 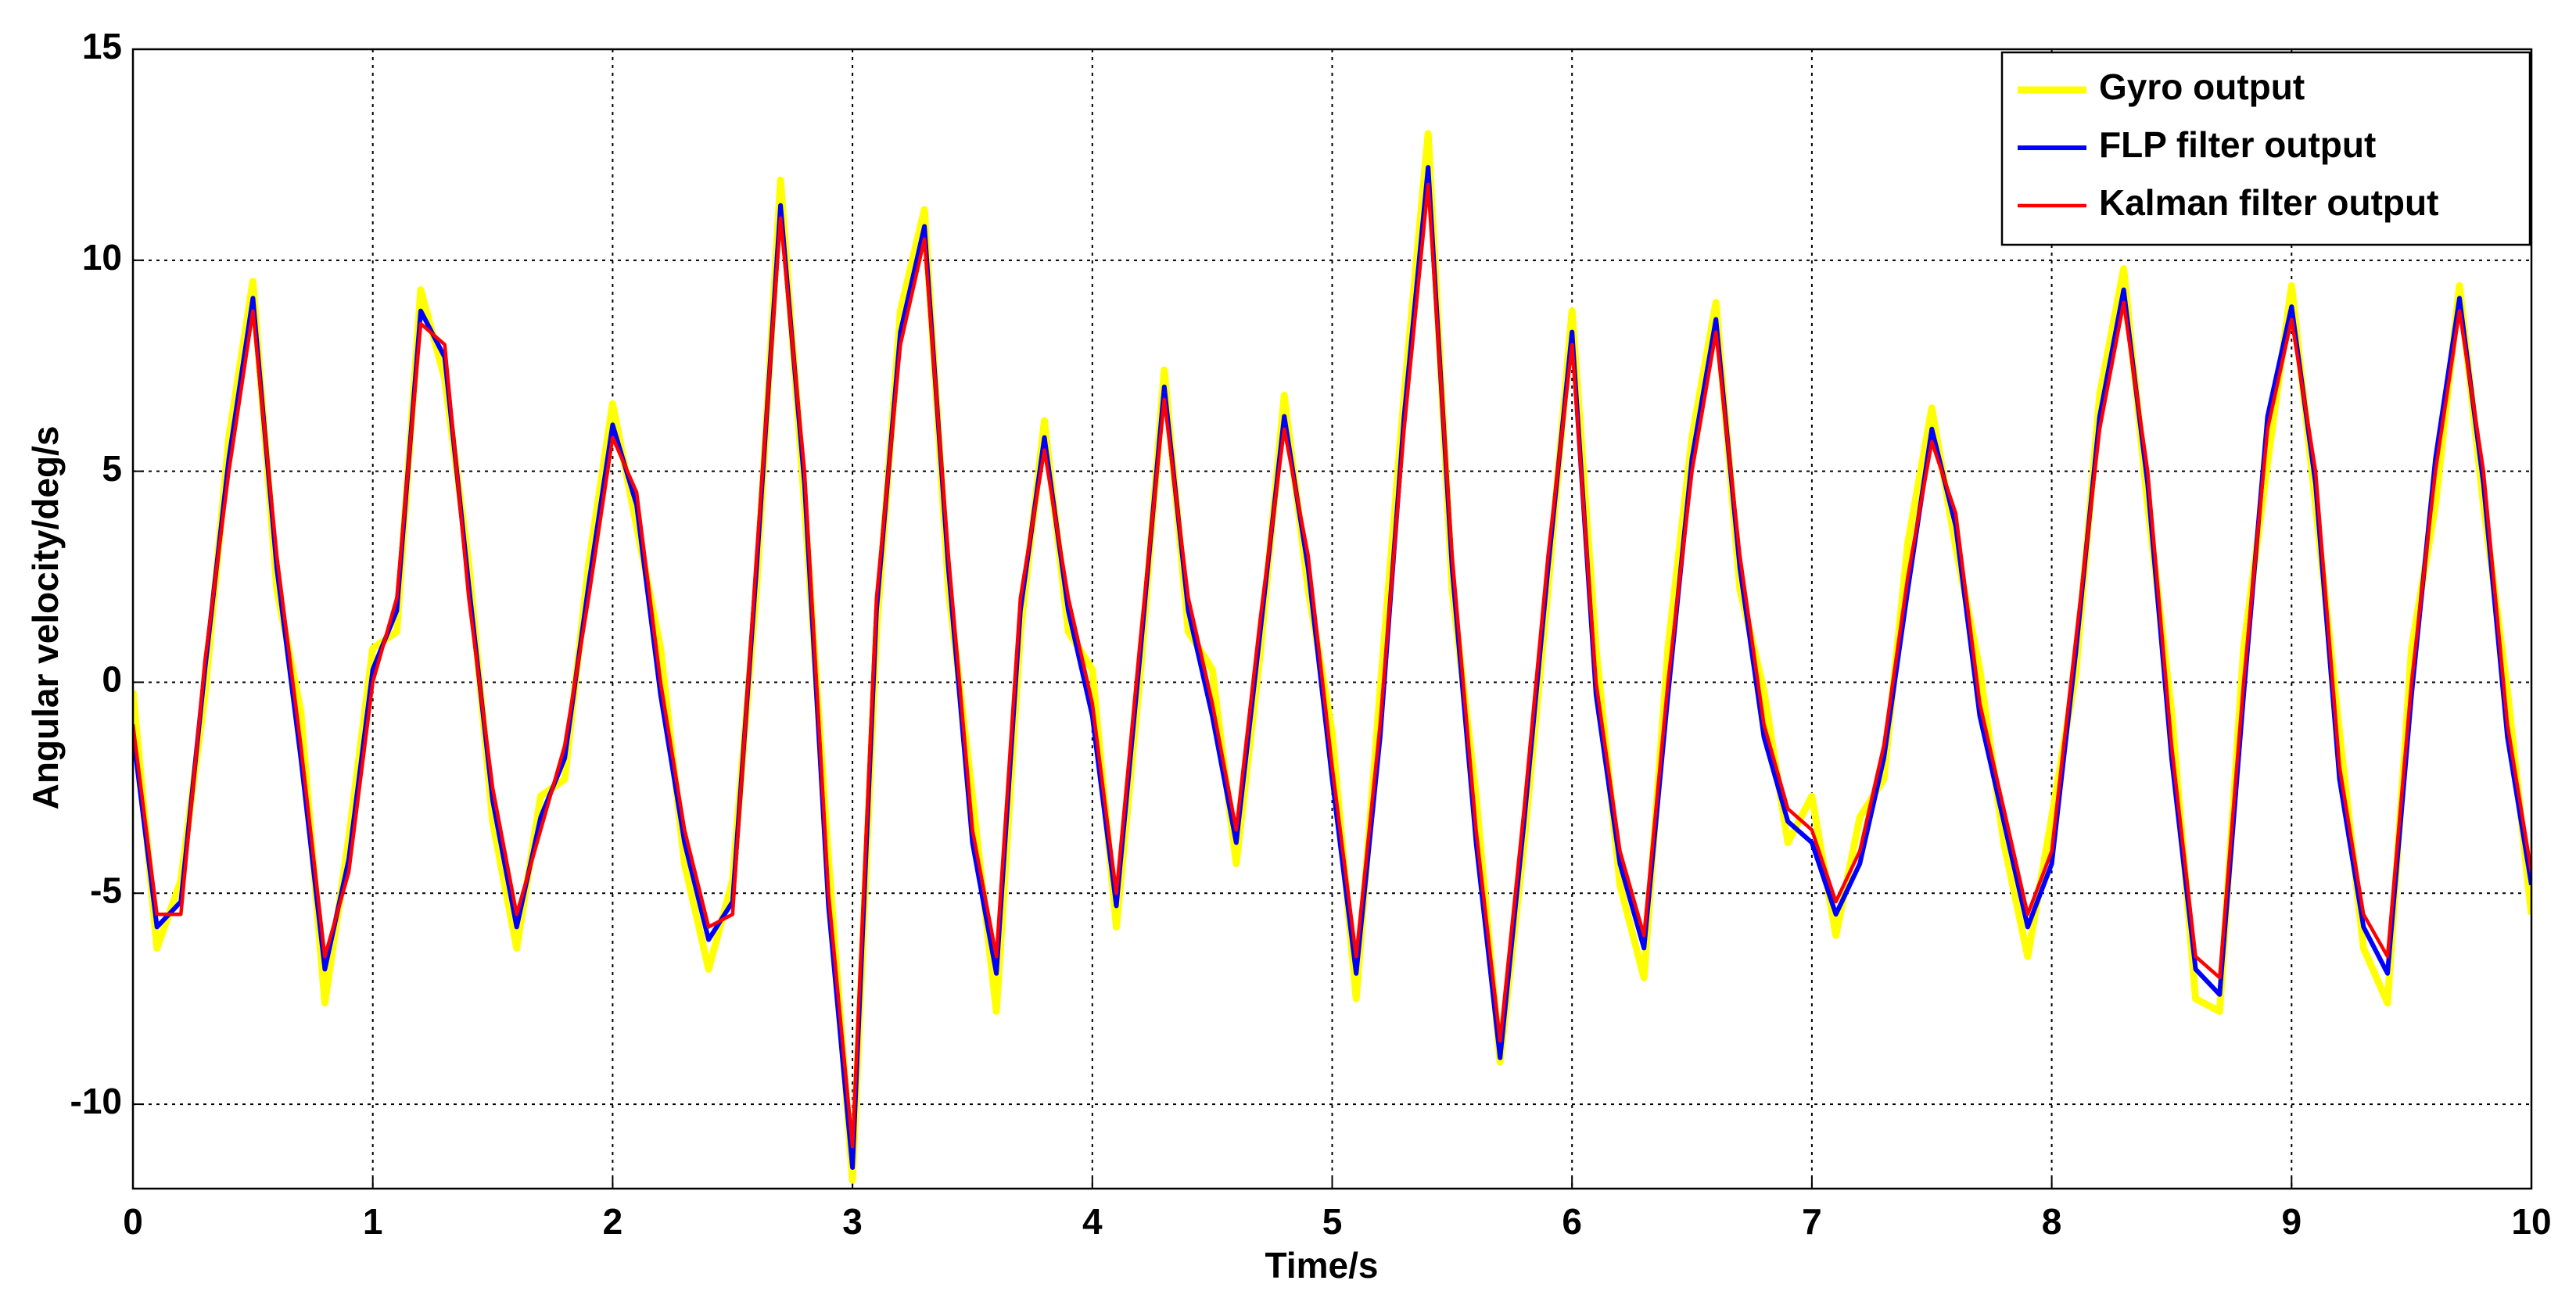 What do you see at coordinates (102, 257) in the screenshot?
I see `y-tick-label: 10` at bounding box center [102, 257].